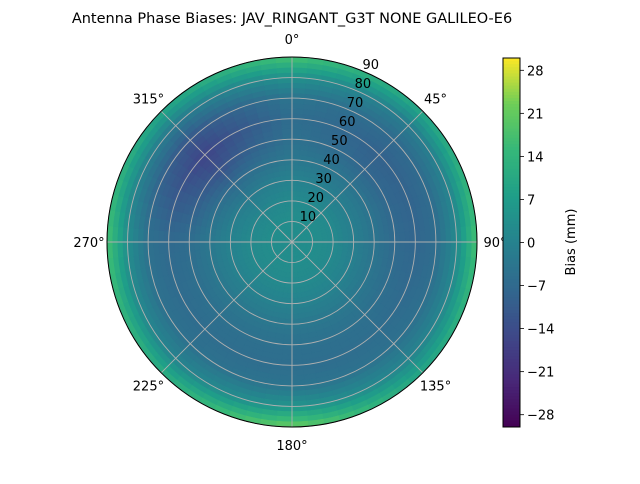  I want to click on theta-tick-label: 315°, so click(148, 99).